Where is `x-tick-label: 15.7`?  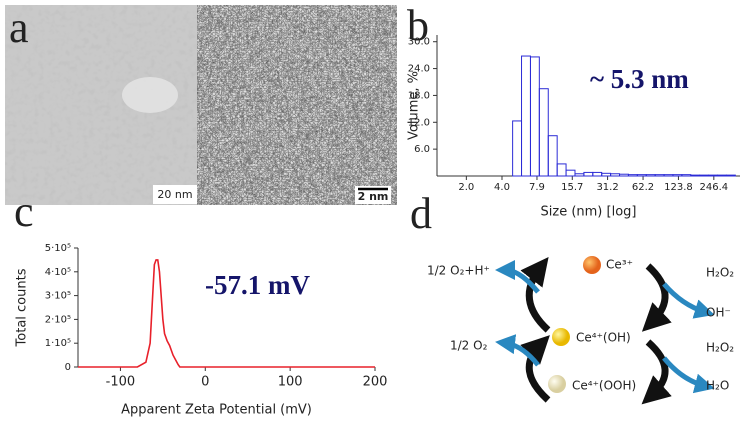 x-tick-label: 15.7 is located at coordinates (572, 187).